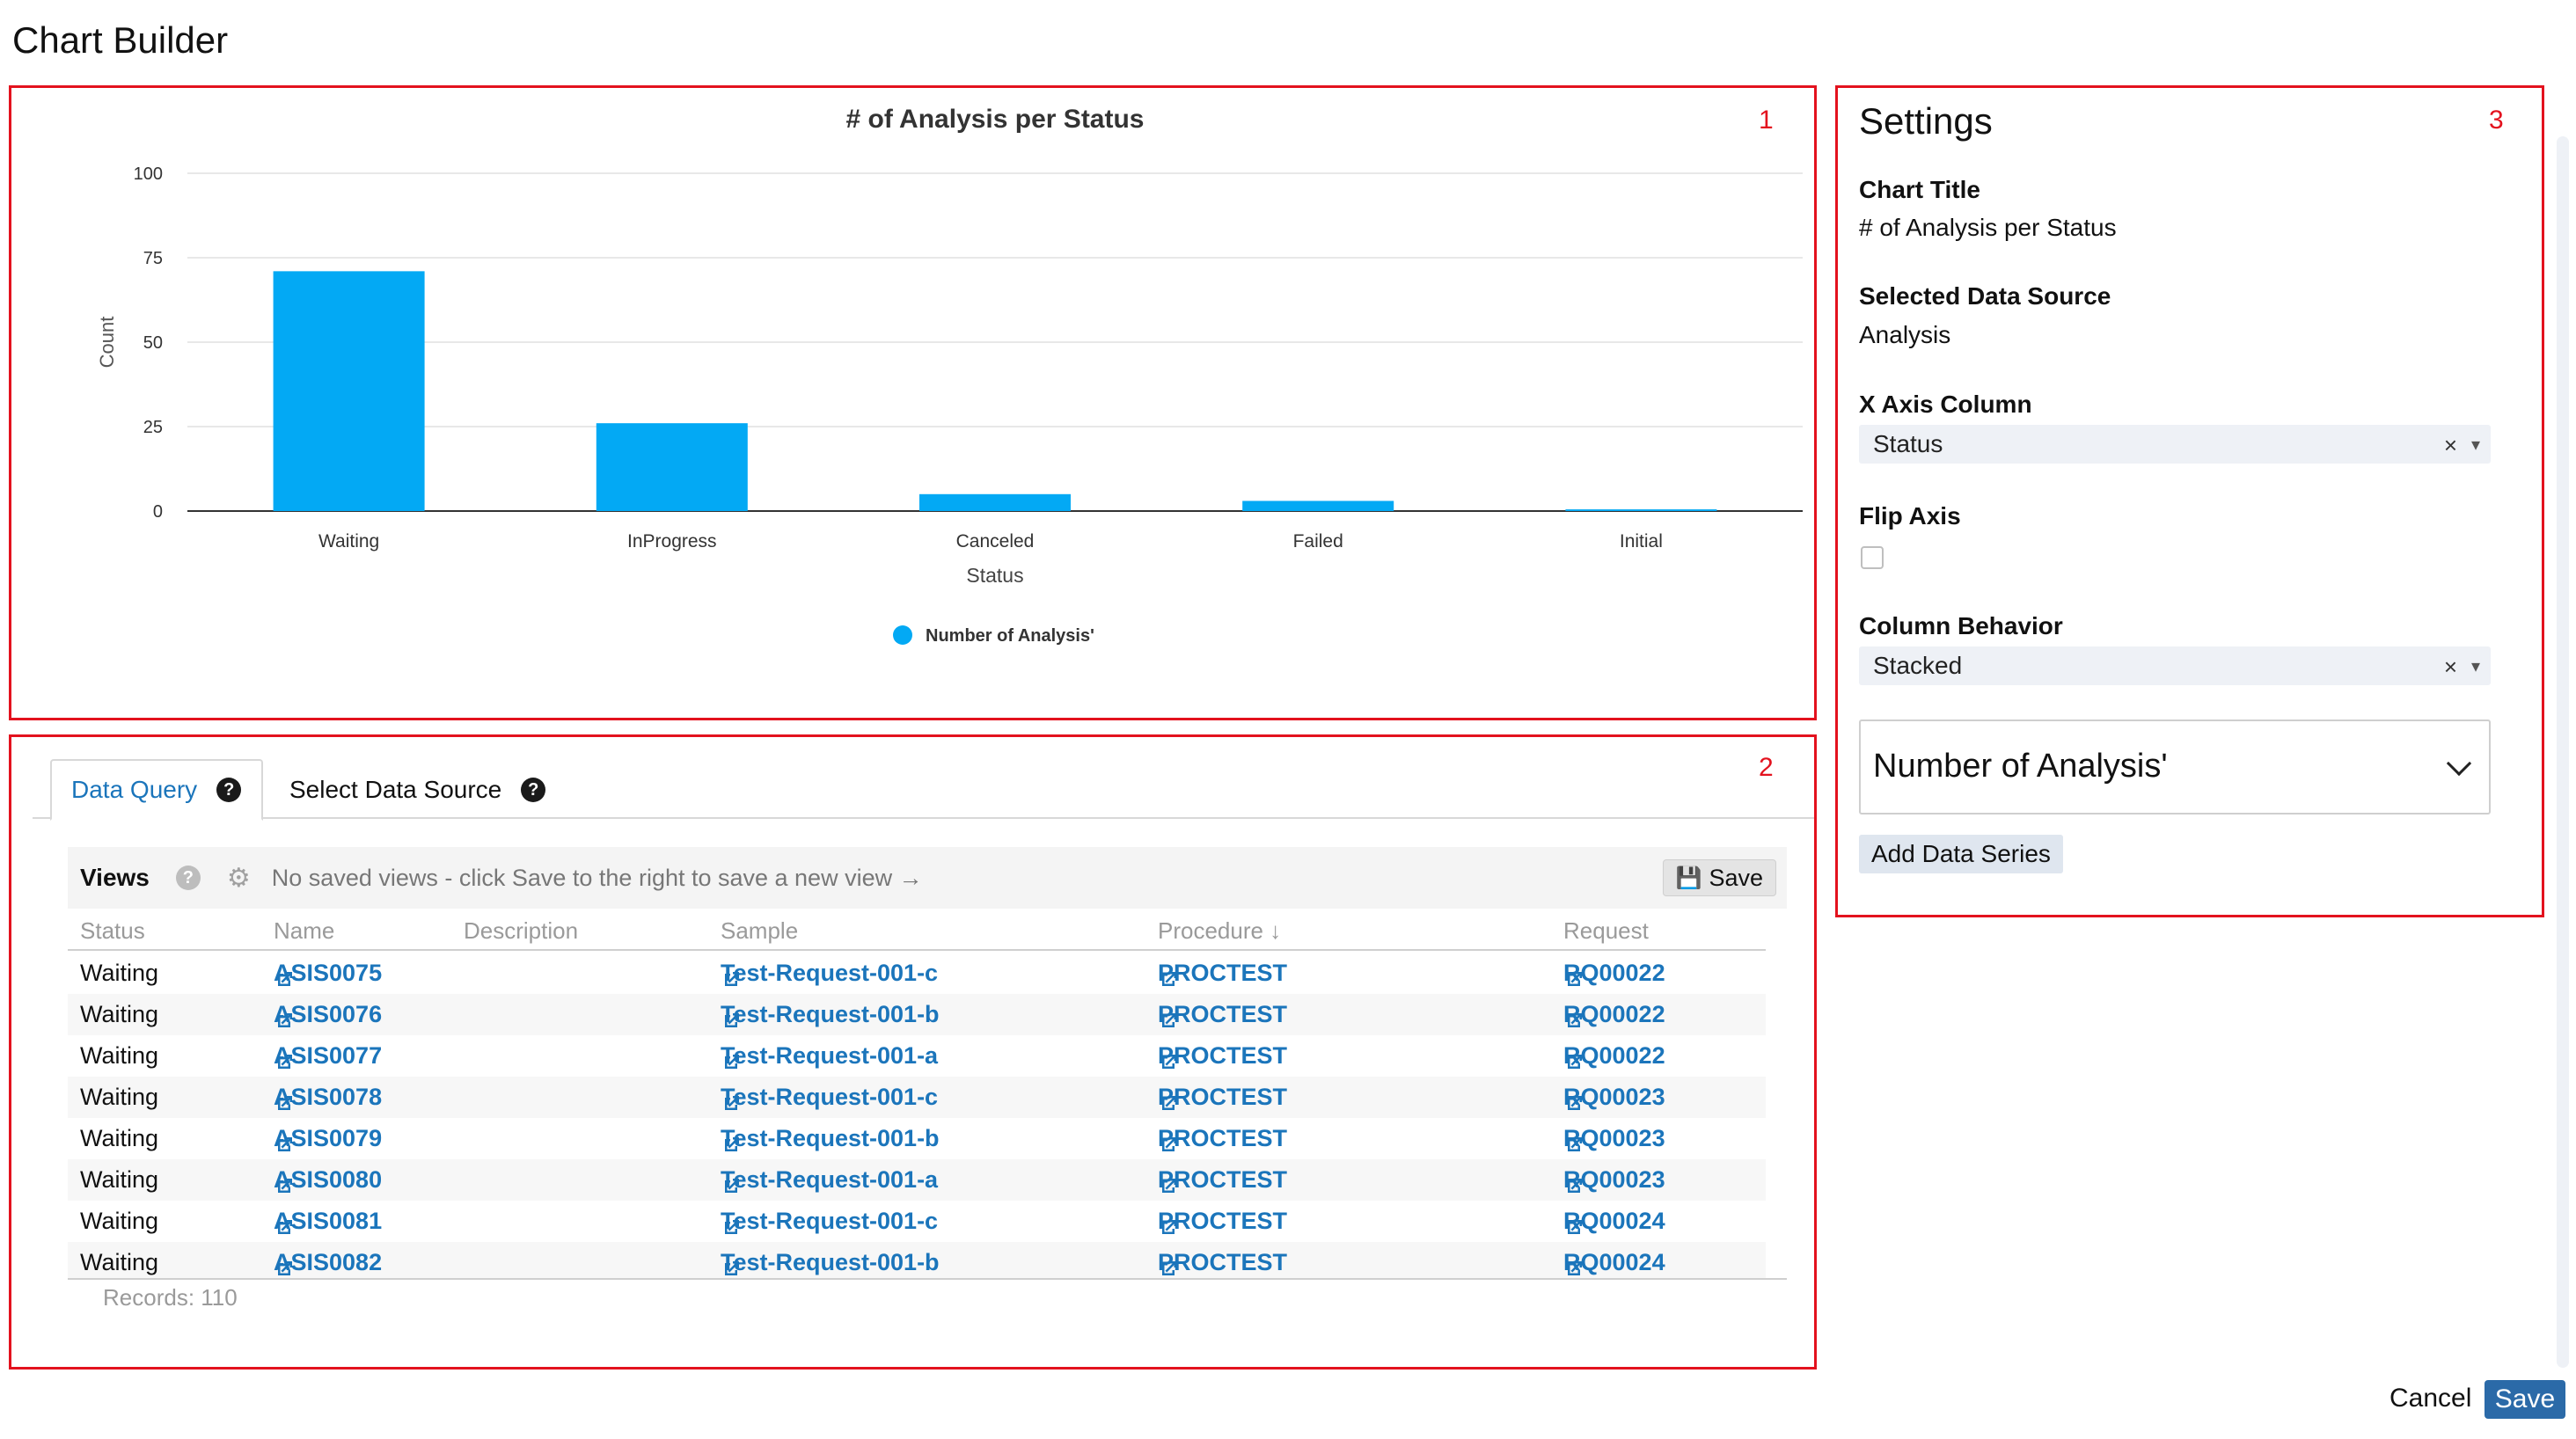 This screenshot has height=1439, width=2576. Describe the element at coordinates (1872, 557) in the screenshot. I see `flip-axis-checkbox` at that location.